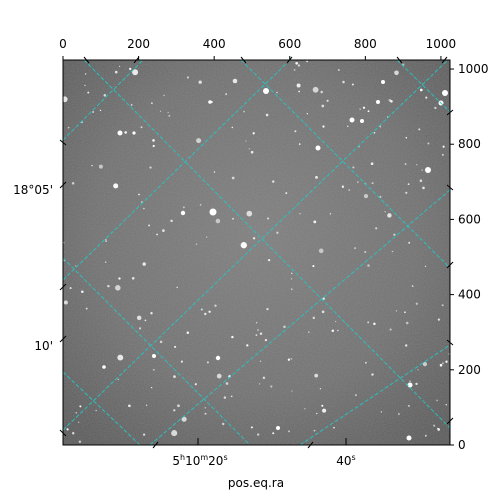 The image size is (500, 500). What do you see at coordinates (441, 44) in the screenshot?
I see `x-tick-label: 1000` at bounding box center [441, 44].